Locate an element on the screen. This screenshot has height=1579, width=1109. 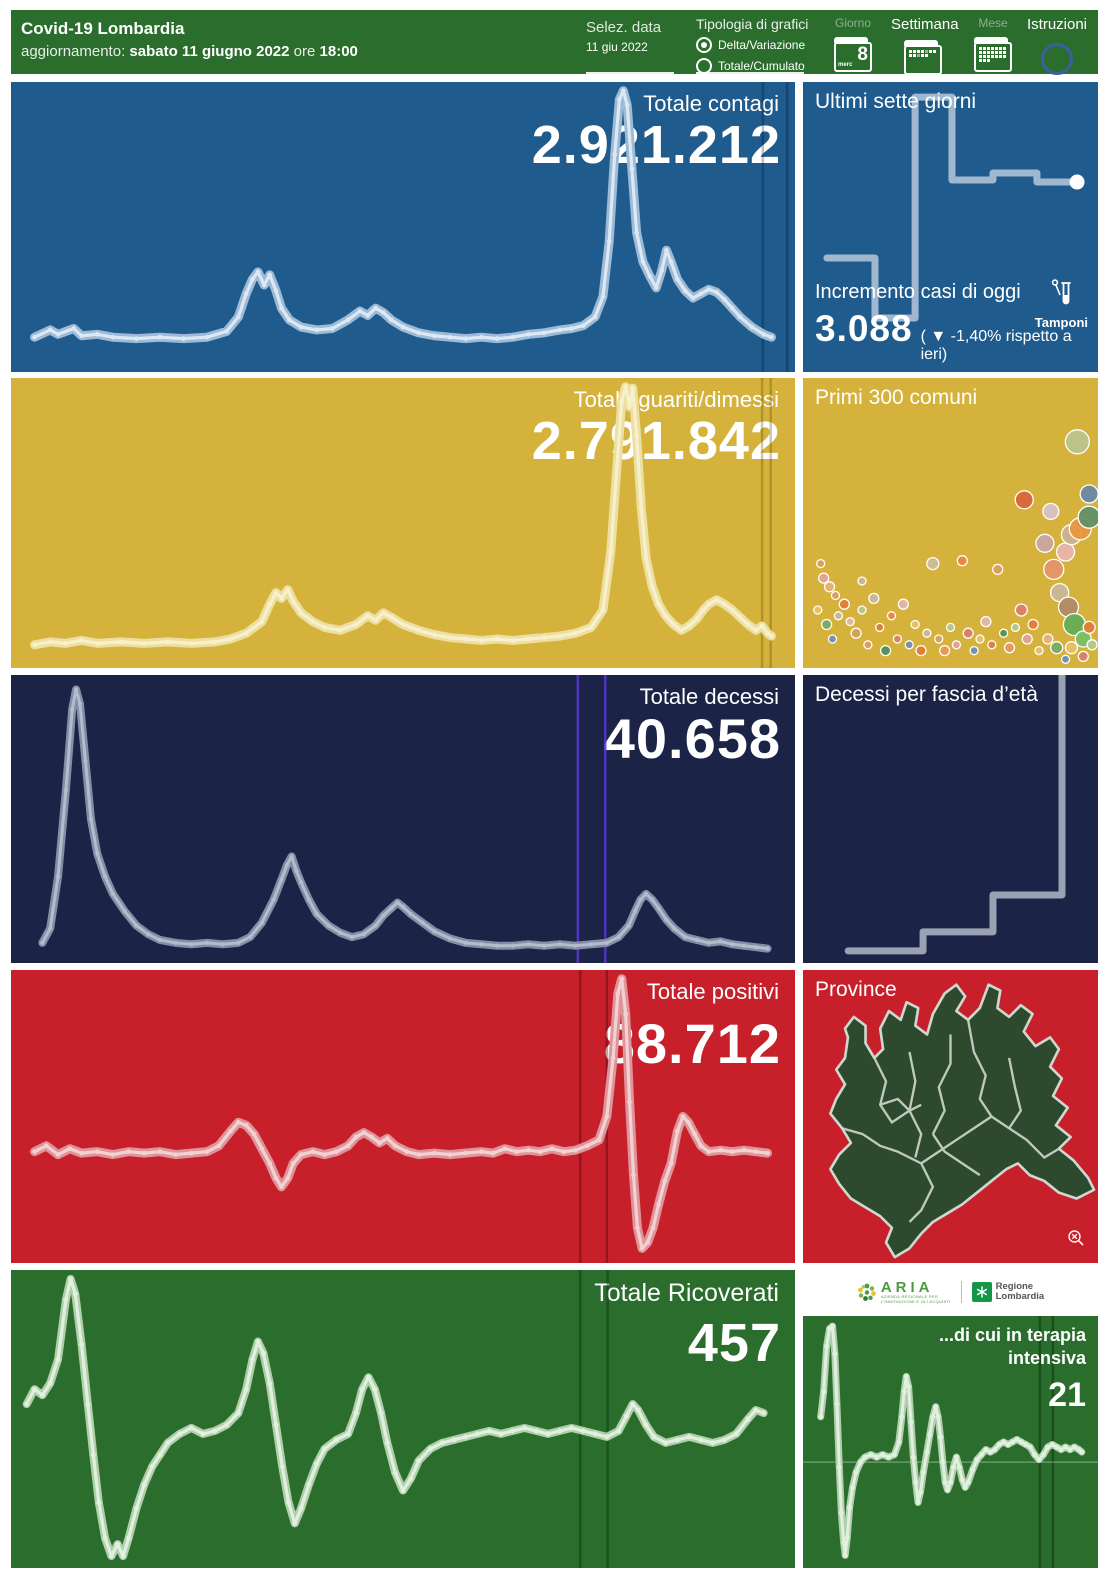
guariti-value: 2.791.842 is located at coordinates (656, 441).